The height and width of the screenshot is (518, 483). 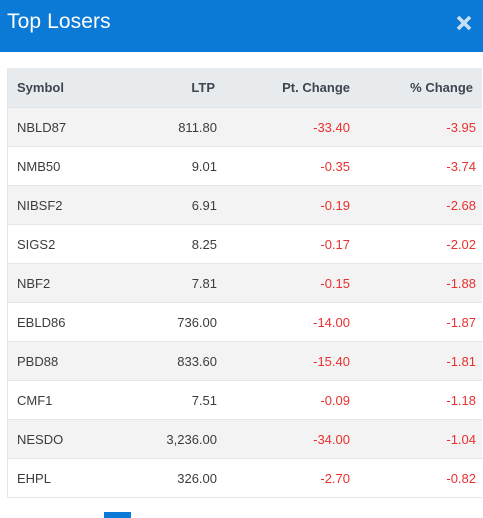 What do you see at coordinates (284, 400) in the screenshot?
I see `cell-pt-change: -0.09` at bounding box center [284, 400].